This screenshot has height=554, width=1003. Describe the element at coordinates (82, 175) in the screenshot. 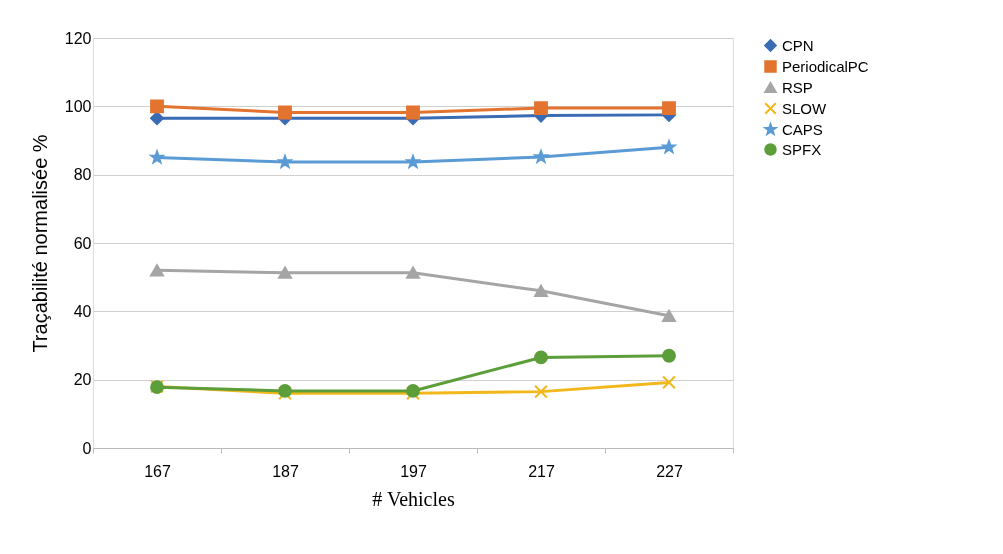

I see `y-tick-label: 80` at that location.